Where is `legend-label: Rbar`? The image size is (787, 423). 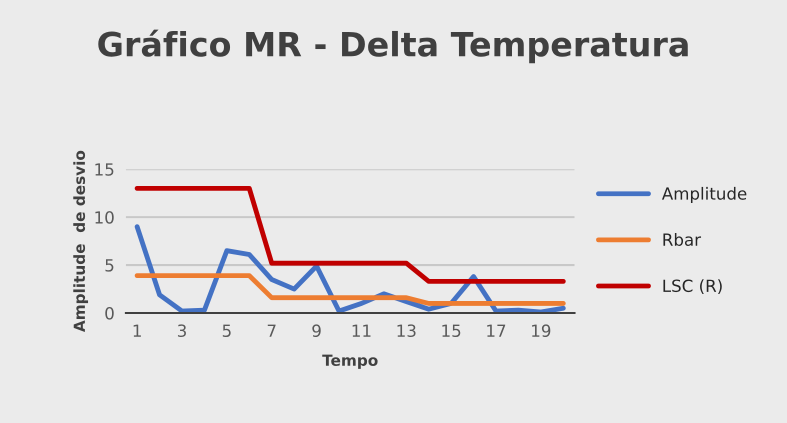
legend-label: Rbar is located at coordinates (682, 239).